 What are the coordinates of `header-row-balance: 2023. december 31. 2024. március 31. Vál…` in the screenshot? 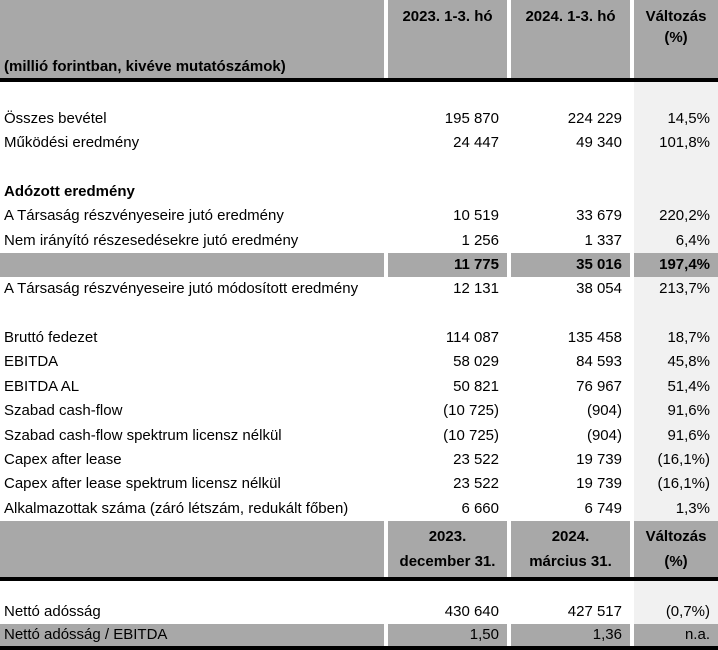 It's located at (359, 549).